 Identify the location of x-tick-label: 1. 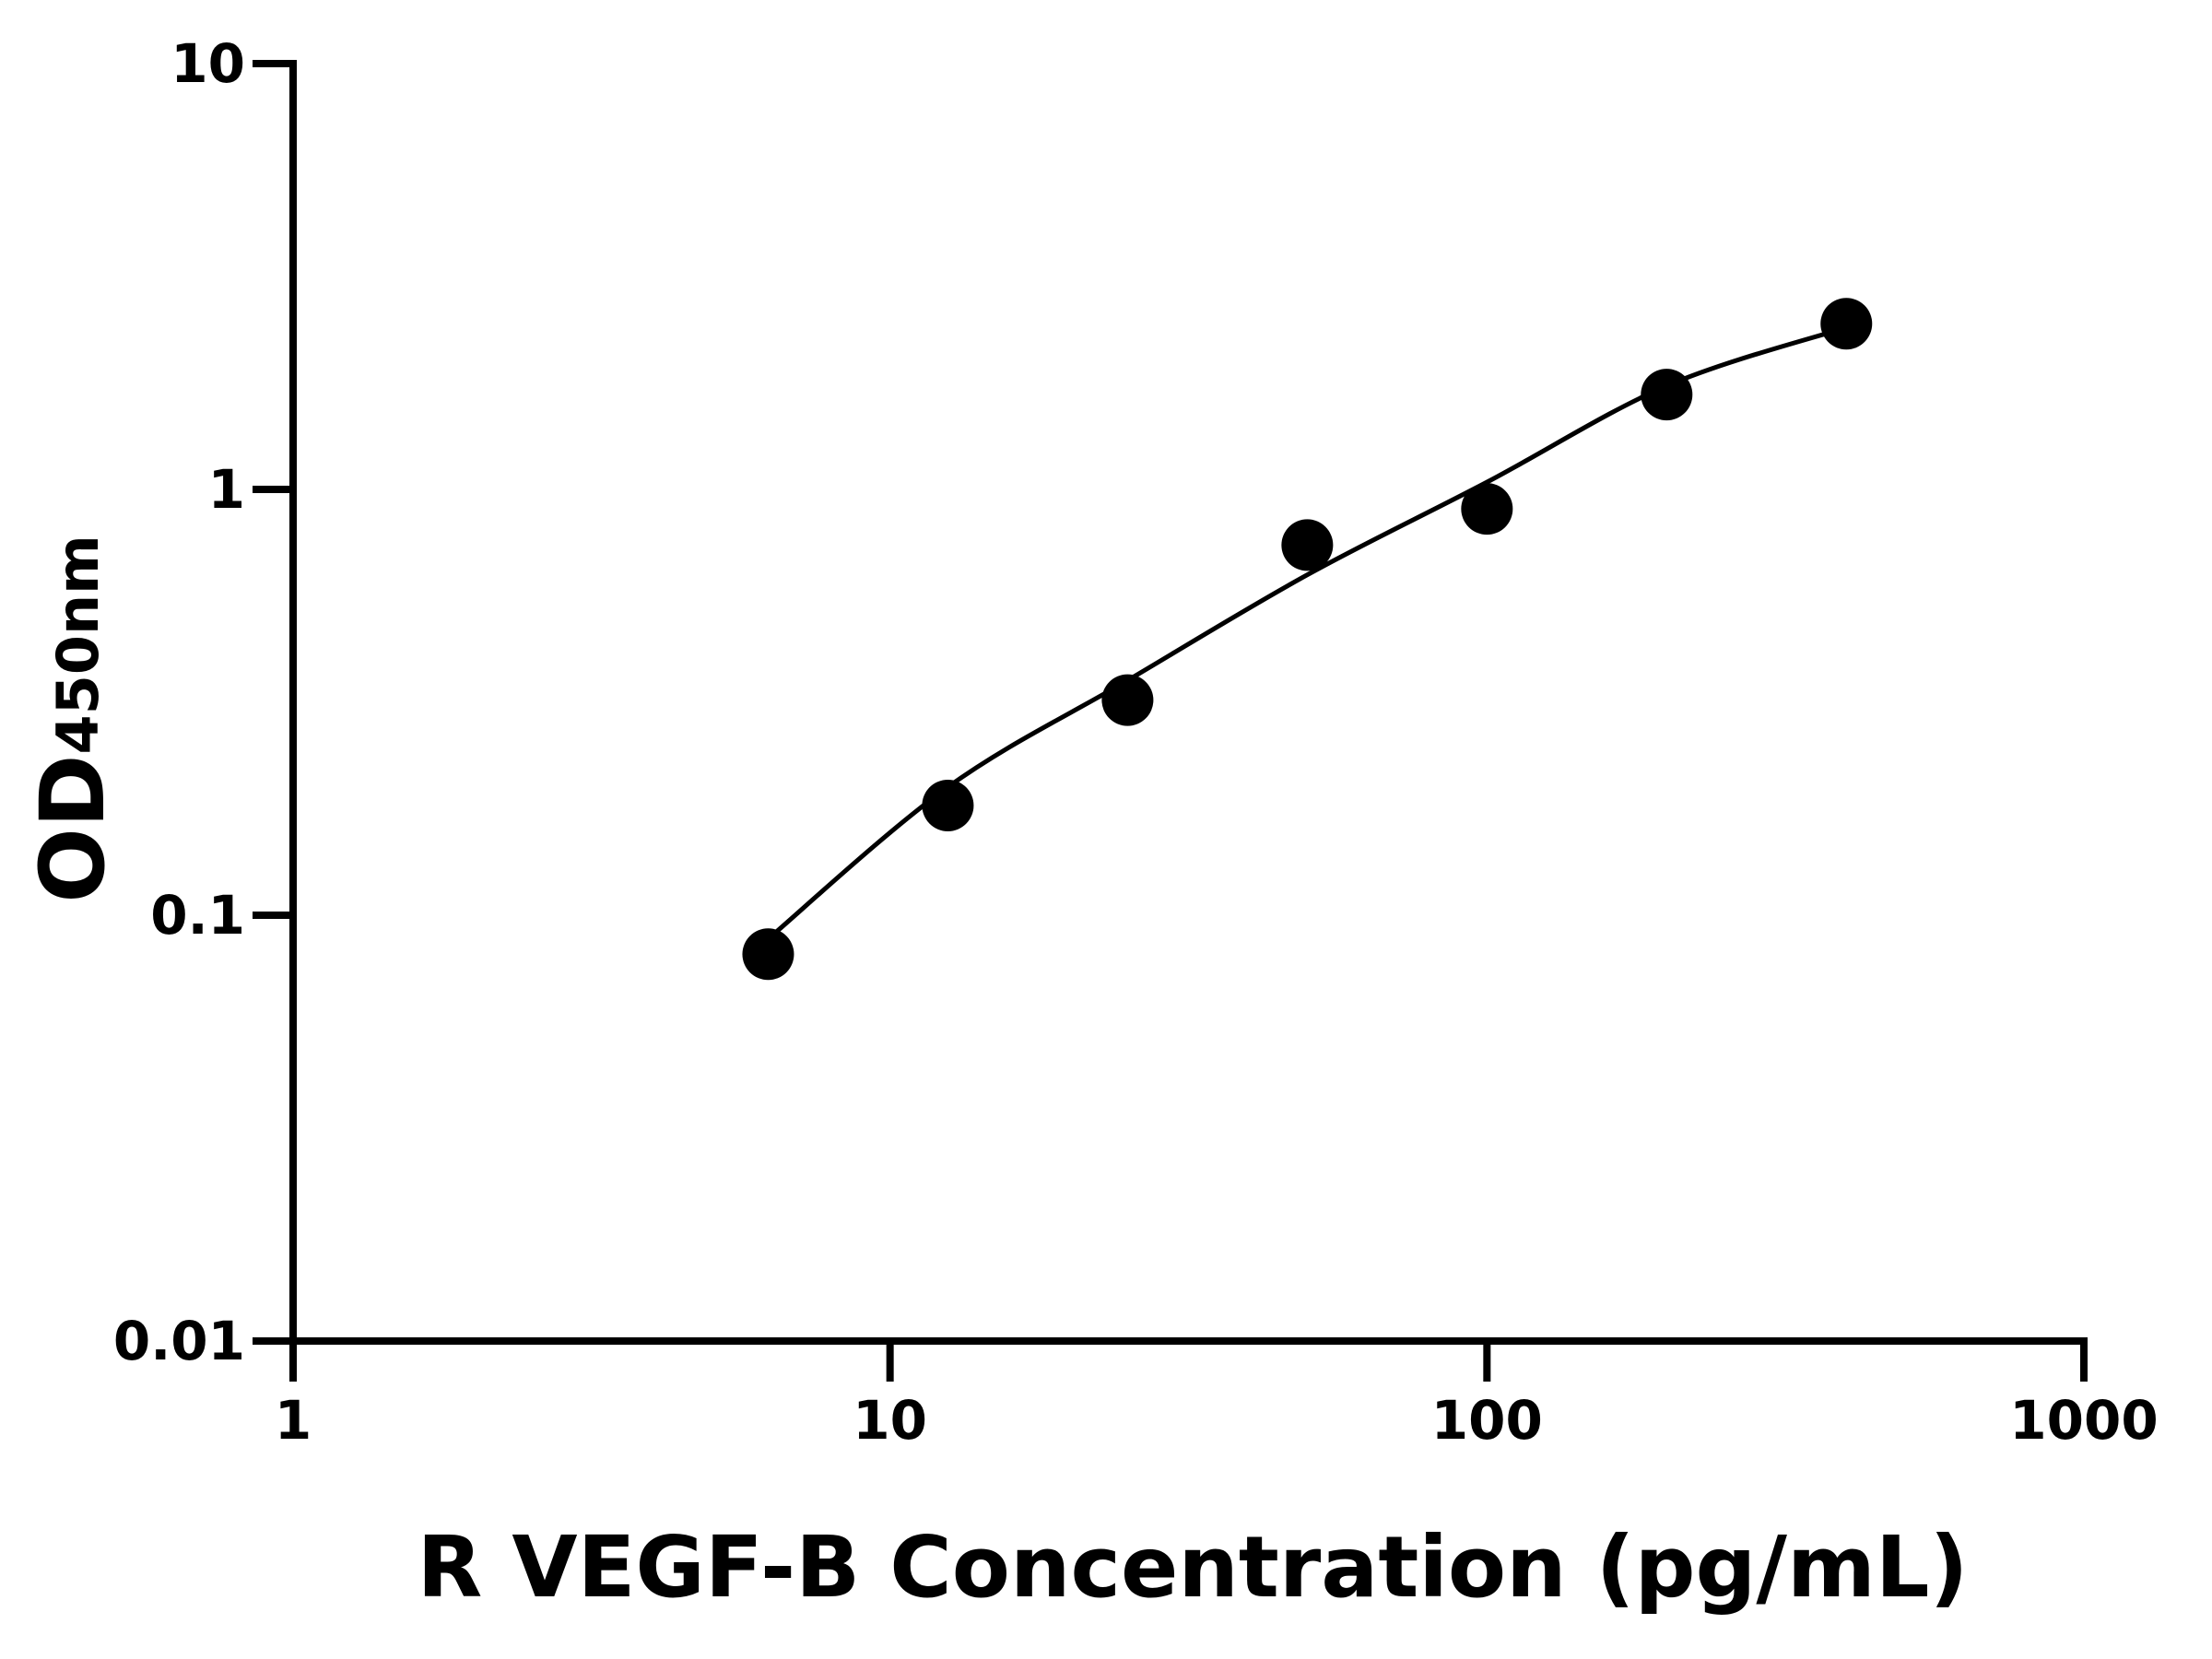
(293, 1420).